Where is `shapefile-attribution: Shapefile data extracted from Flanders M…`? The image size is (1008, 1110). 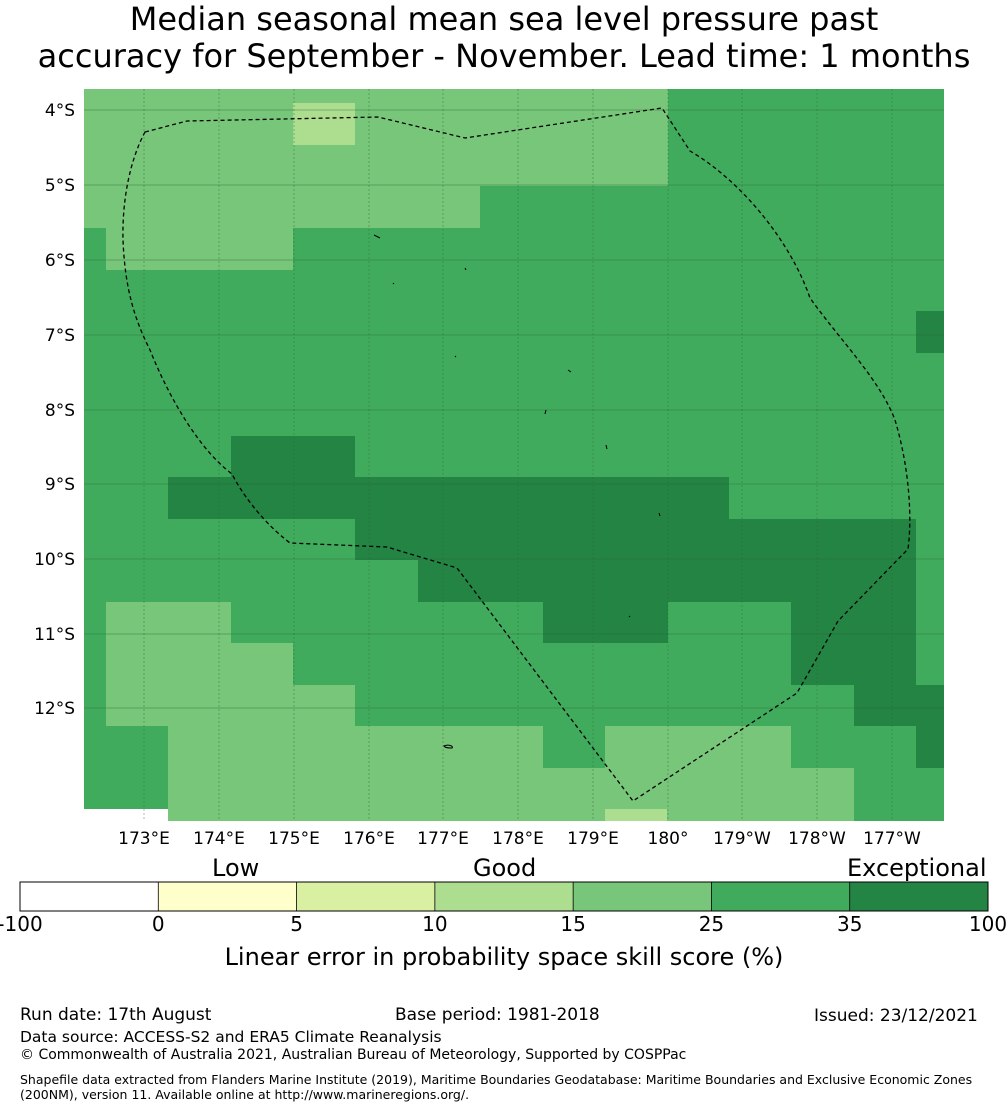 shapefile-attribution: Shapefile data extracted from Flanders M… is located at coordinates (496, 1087).